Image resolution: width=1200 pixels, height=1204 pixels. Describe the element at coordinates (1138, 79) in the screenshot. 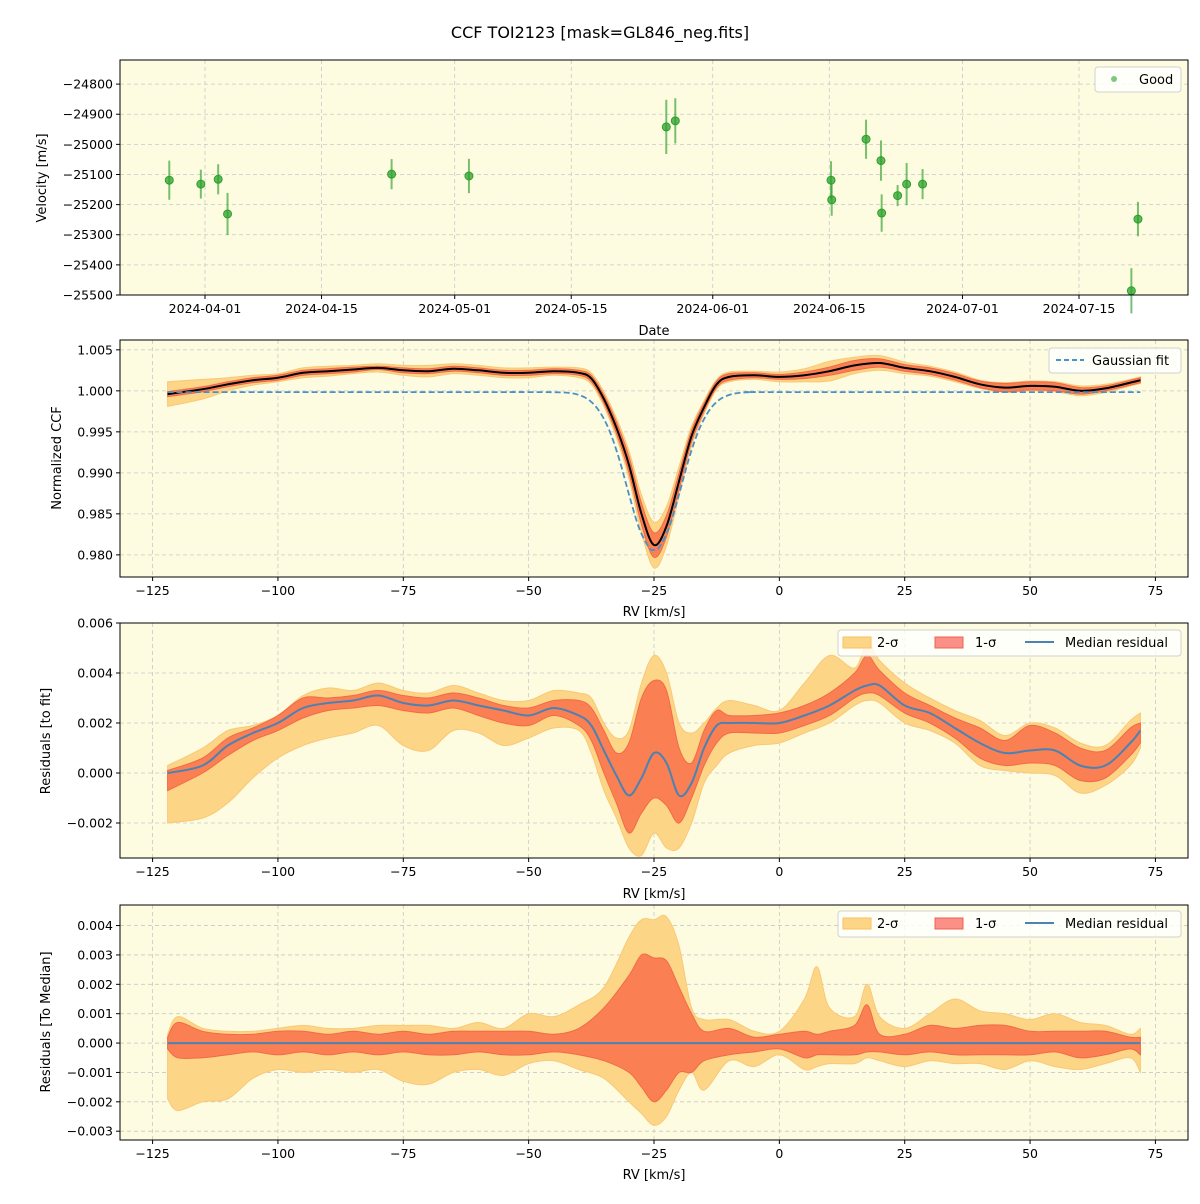

I see `legend-velocity: Good` at that location.